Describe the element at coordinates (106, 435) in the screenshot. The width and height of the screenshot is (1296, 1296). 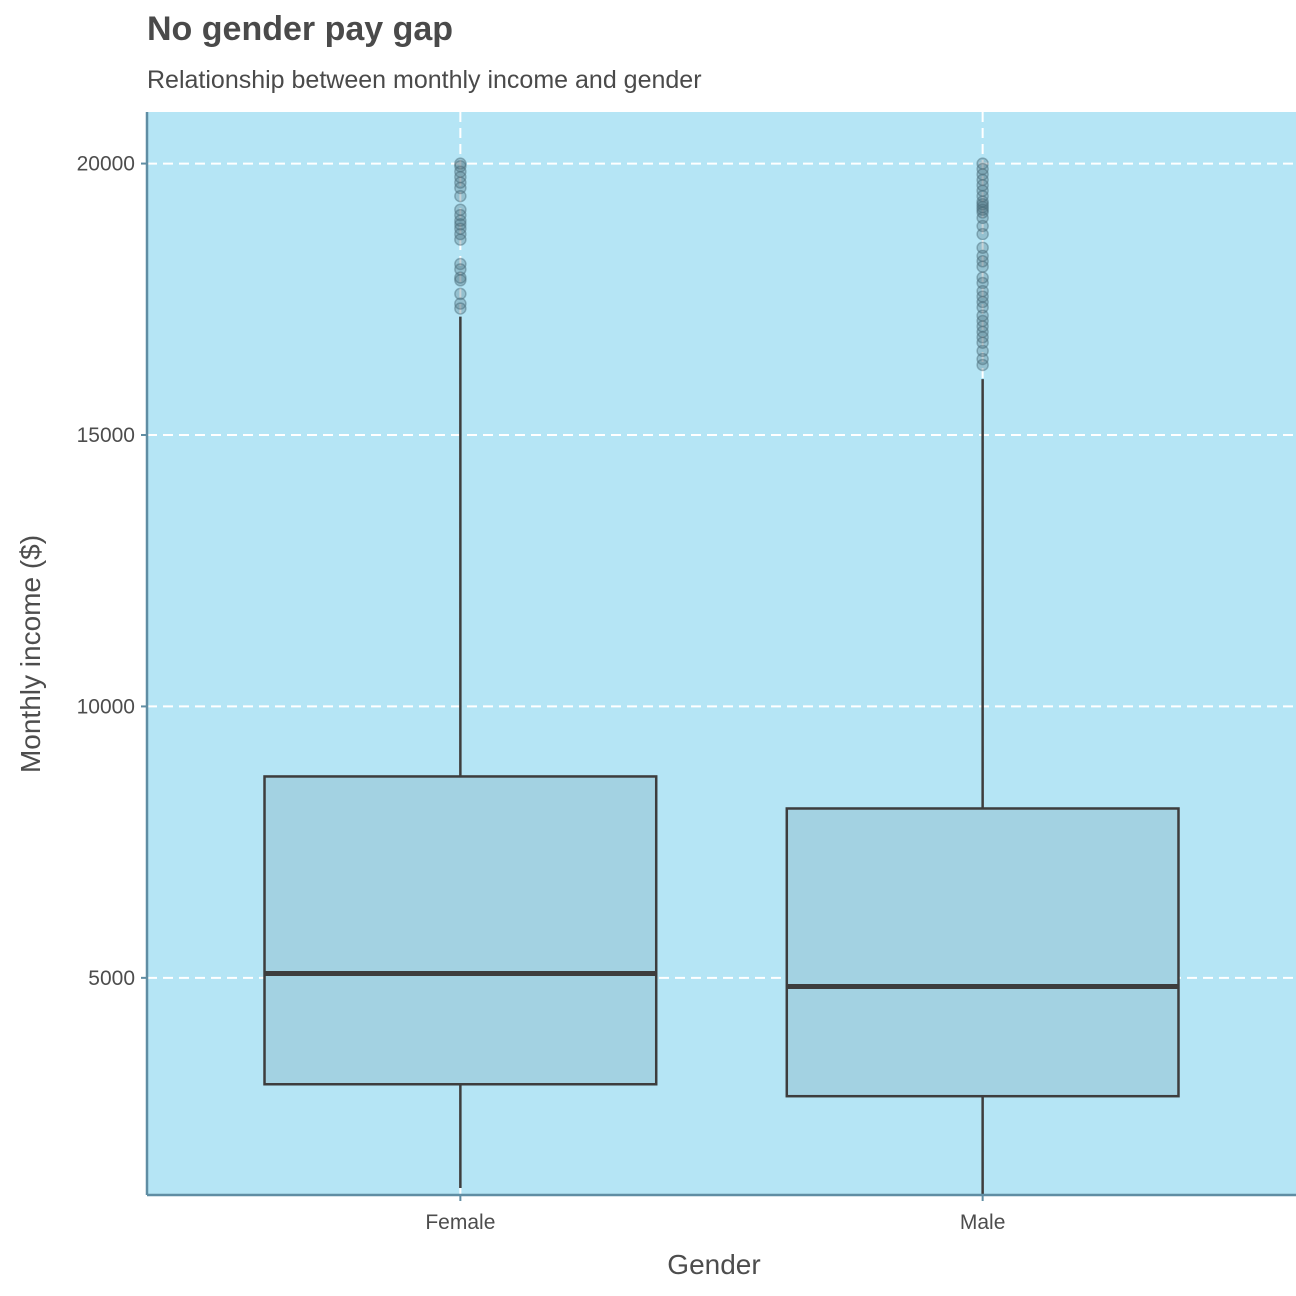
I see `y-tick-label: 15000` at that location.